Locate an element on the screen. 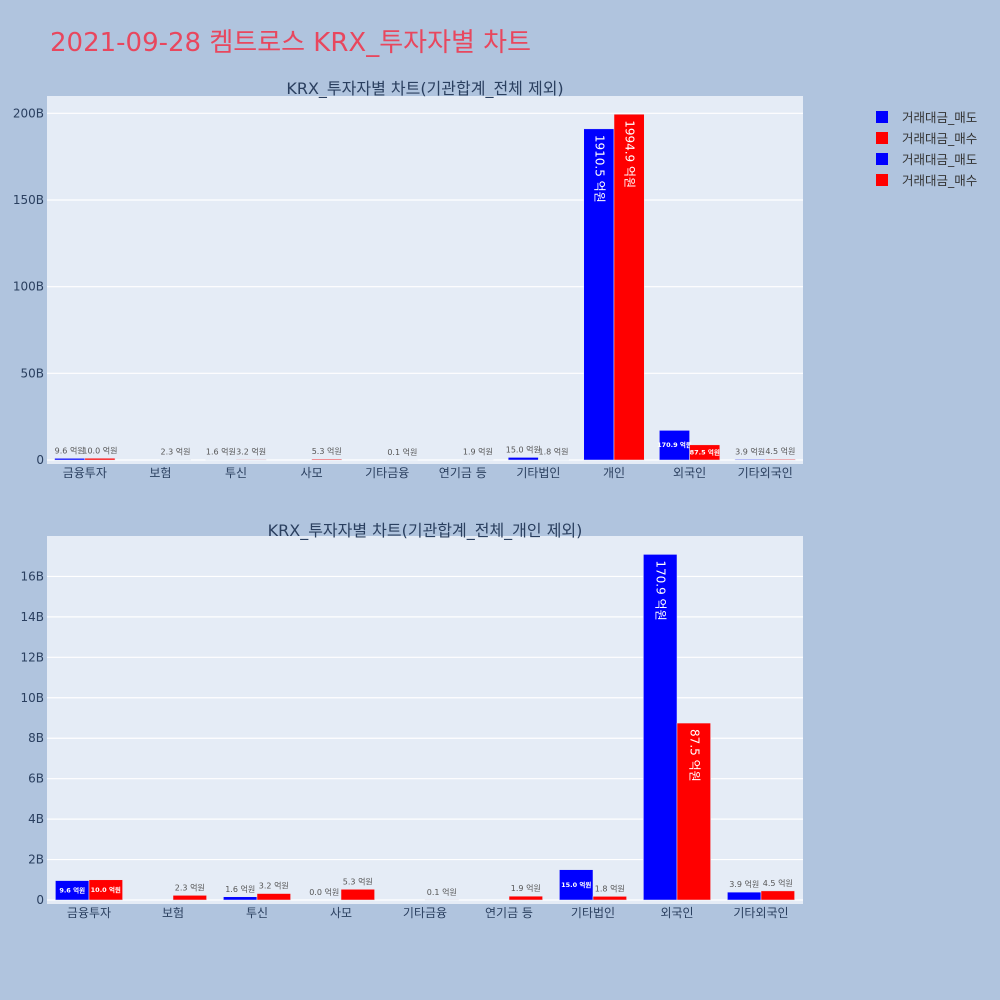 The image size is (1000, 1000). y-tick-label: 100B is located at coordinates (28, 287).